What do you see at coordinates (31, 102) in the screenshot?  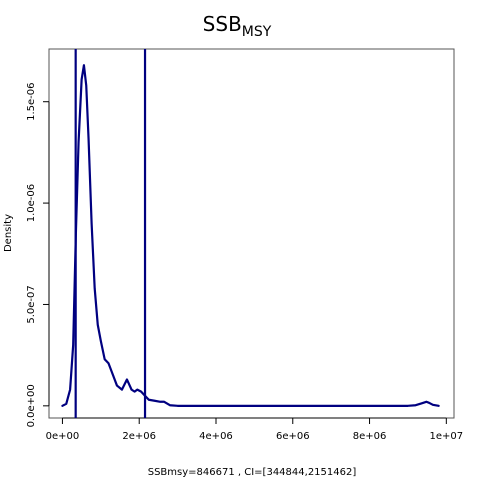 I see `y-tick-label: 1.5e-06` at bounding box center [31, 102].